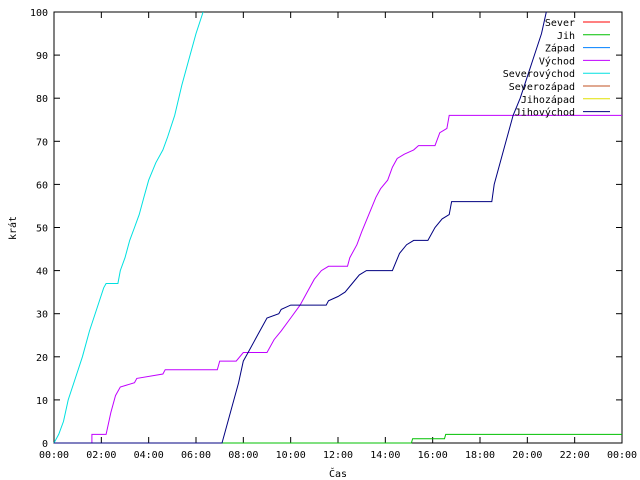  Describe the element at coordinates (385, 455) in the screenshot. I see `x-tick-label: 14:00` at that location.